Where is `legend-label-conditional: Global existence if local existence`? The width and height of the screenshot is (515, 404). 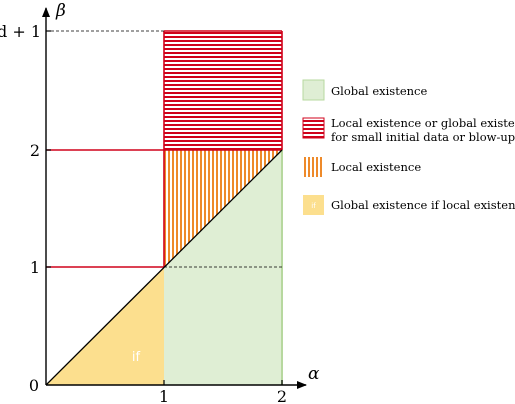 legend-label-conditional: Global existence if local existence is located at coordinates (423, 205).